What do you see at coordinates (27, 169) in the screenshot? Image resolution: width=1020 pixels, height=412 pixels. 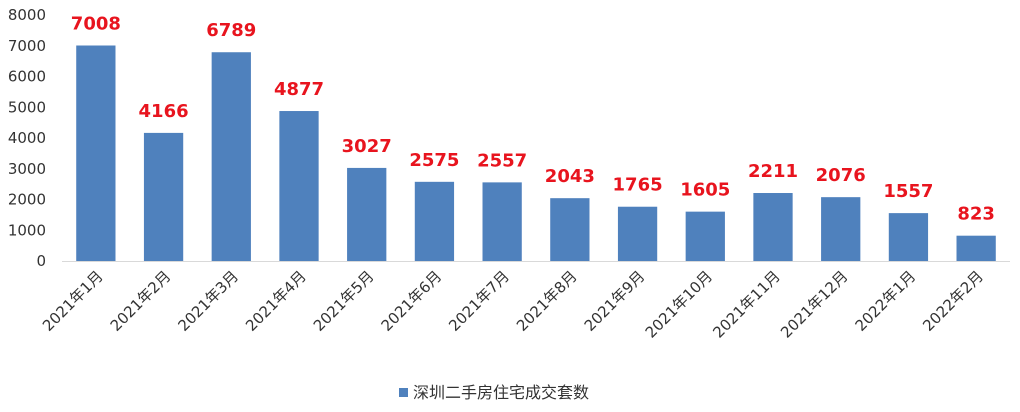 I see `y-tick-label: 3000` at bounding box center [27, 169].